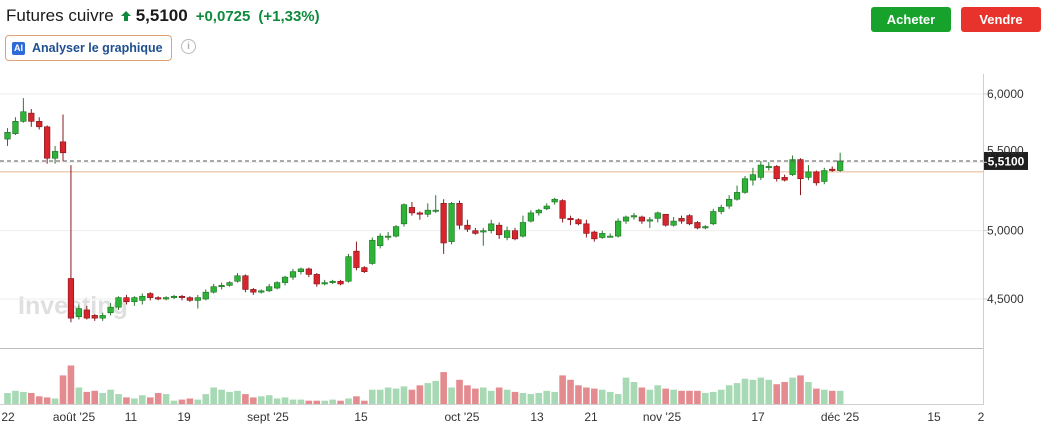 The height and width of the screenshot is (432, 1044). Describe the element at coordinates (131, 417) in the screenshot. I see `x-tick-label: 11` at that location.